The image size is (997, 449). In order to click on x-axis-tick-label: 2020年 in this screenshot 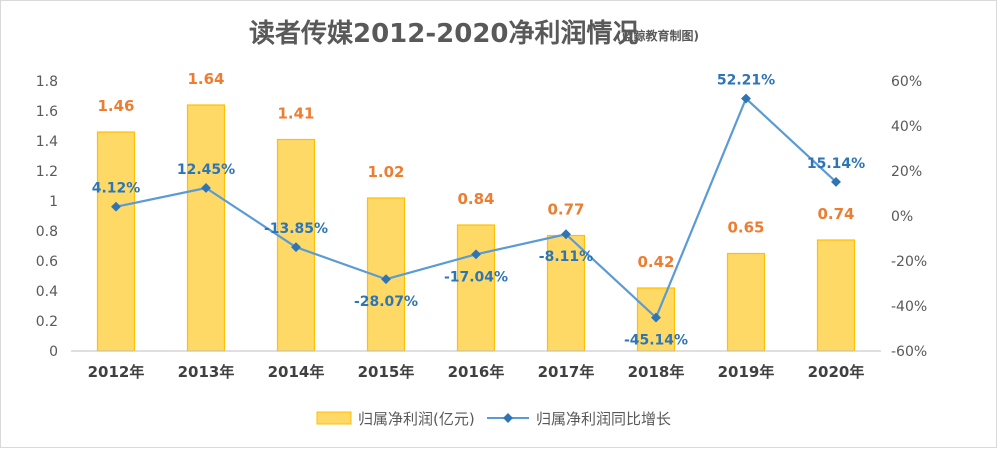, I will do `click(836, 372)`.